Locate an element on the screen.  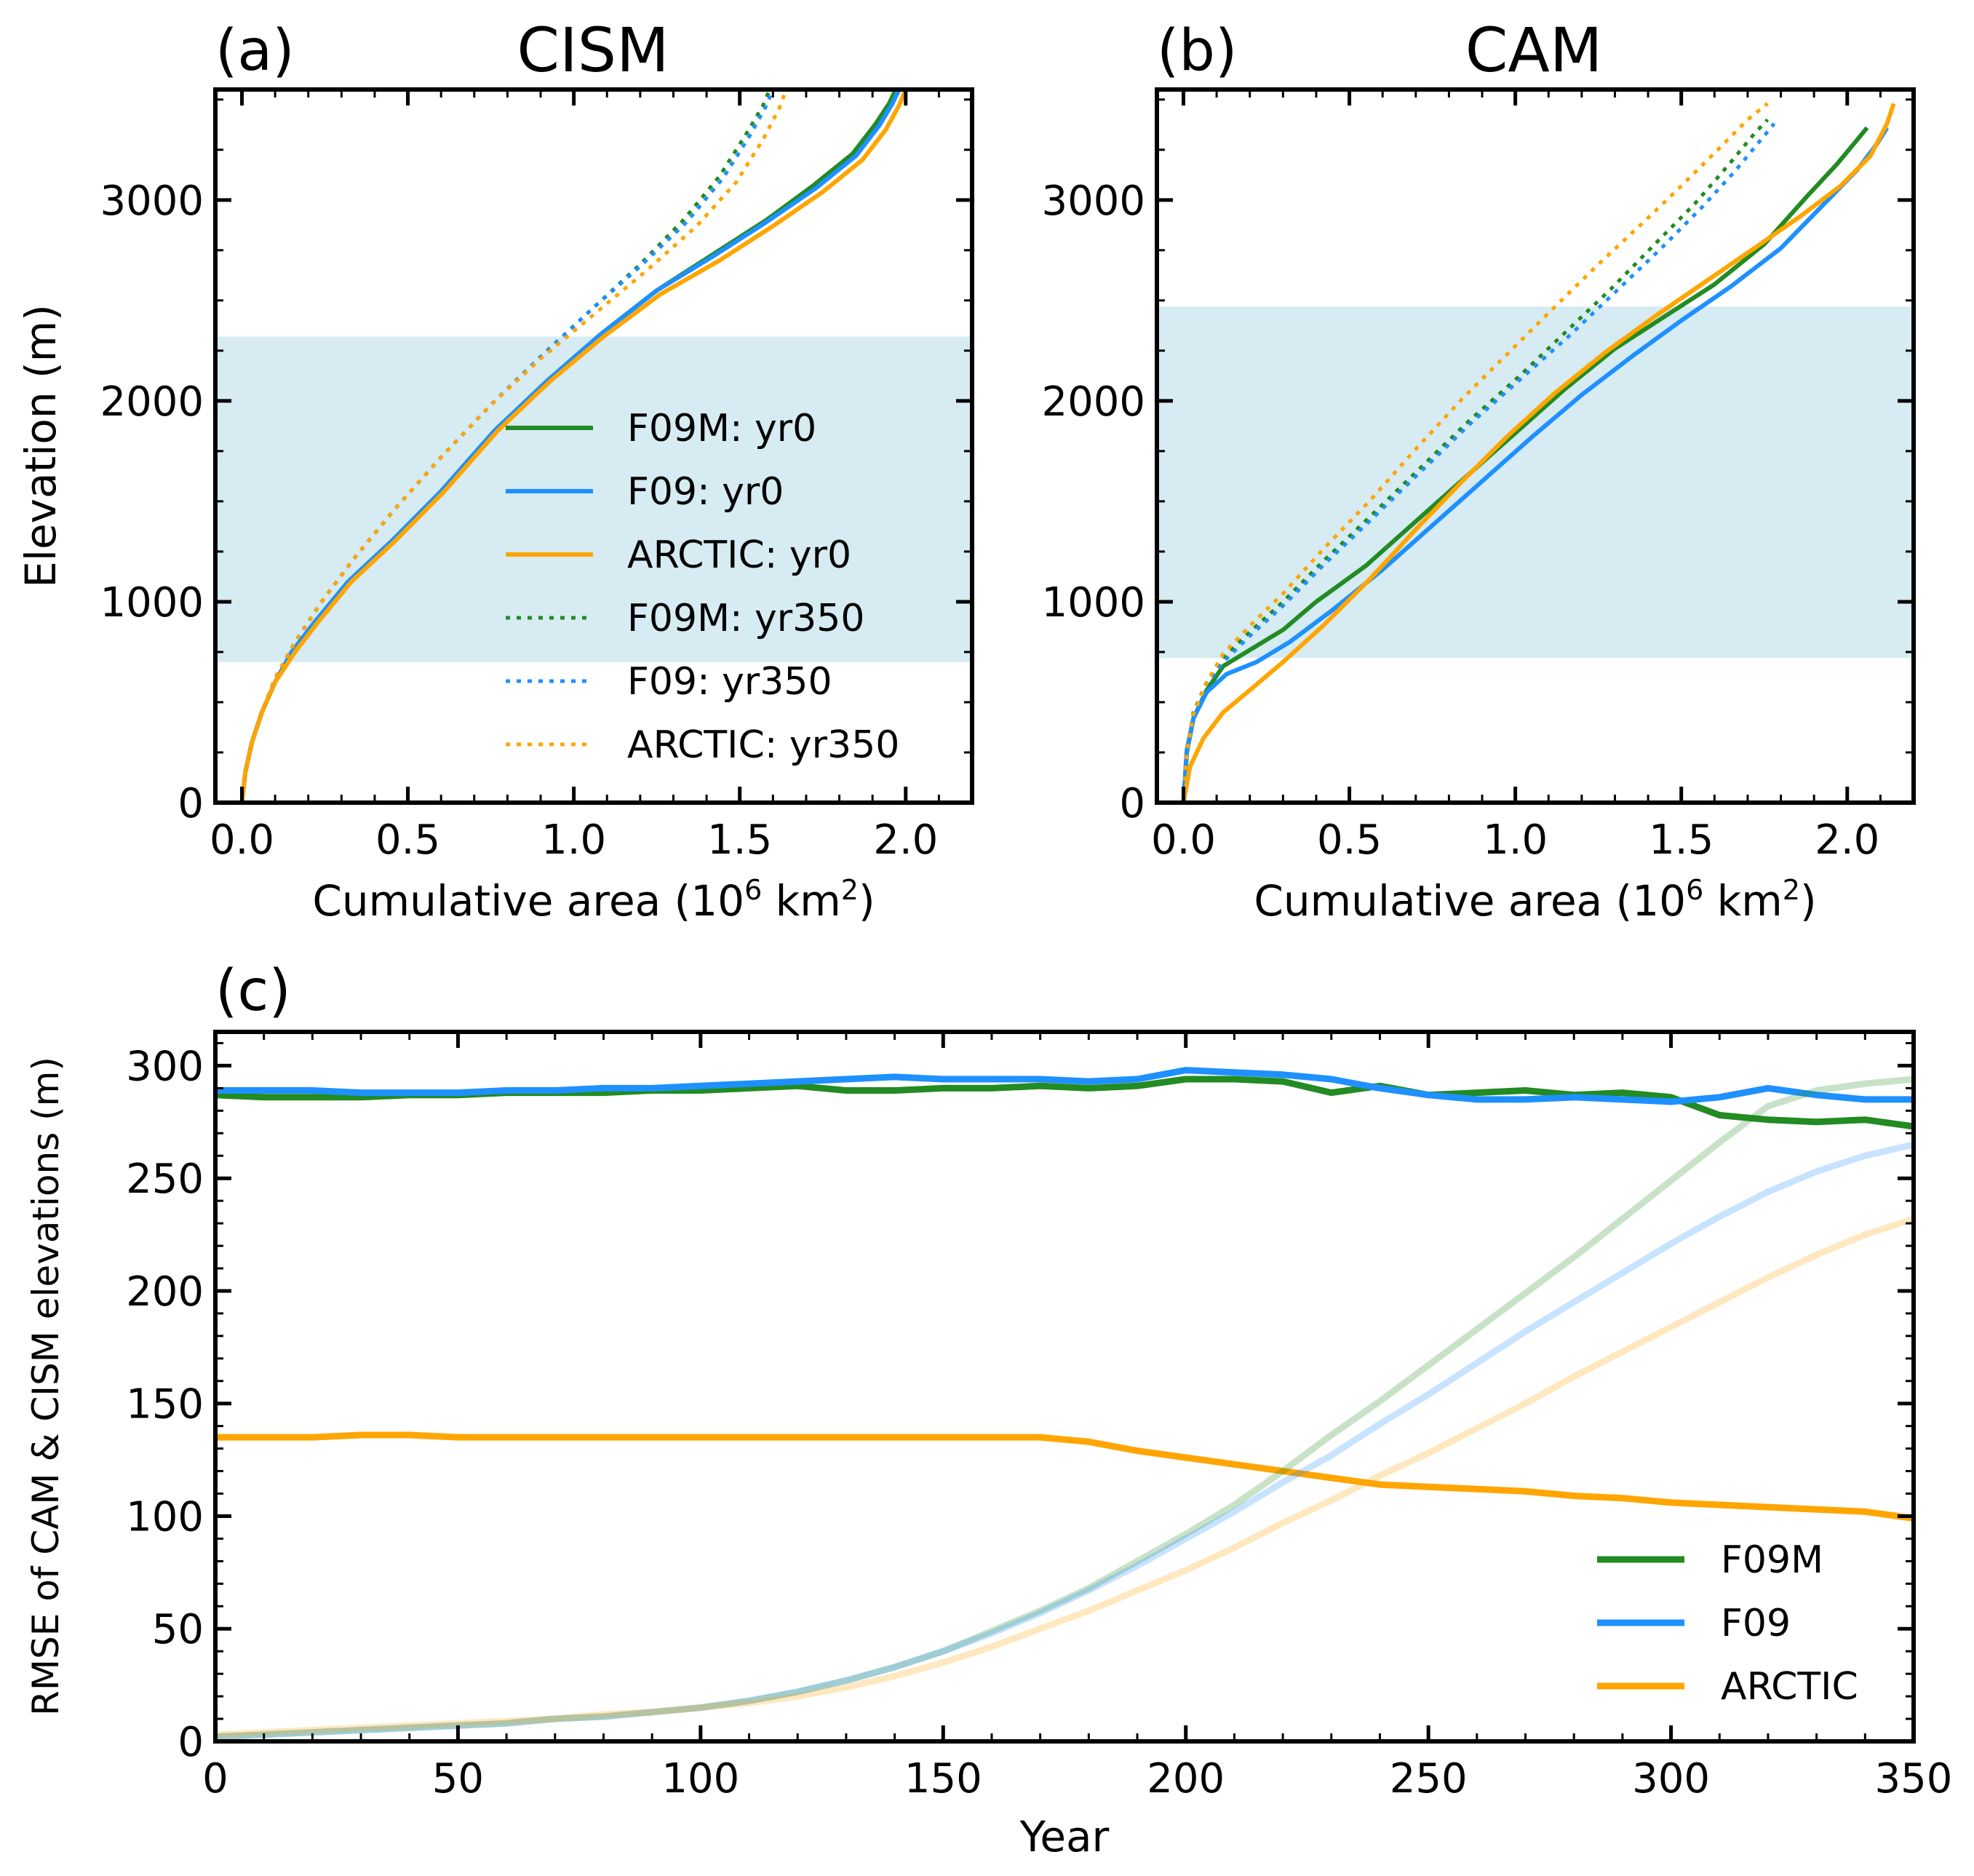
c-ytick-label: 250 is located at coordinates (165, 1179).